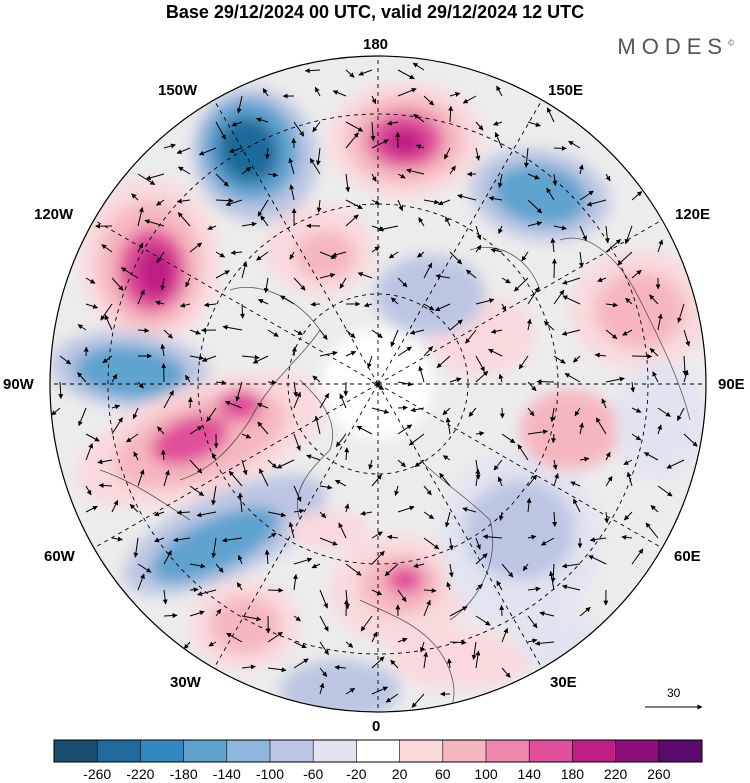 Image resolution: width=750 pixels, height=783 pixels. I want to click on modes-logo: MODES©, so click(675, 46).